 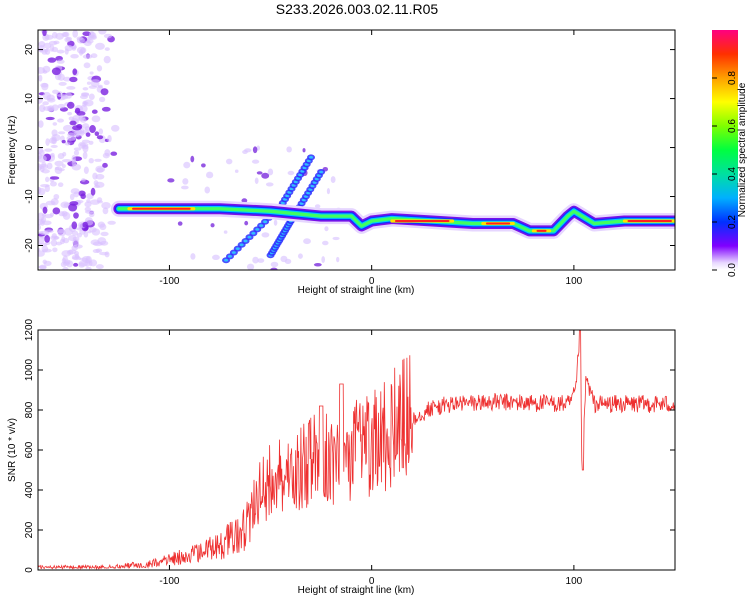 I want to click on spectrogram-y-tick-label: -20, so click(x=29, y=245).